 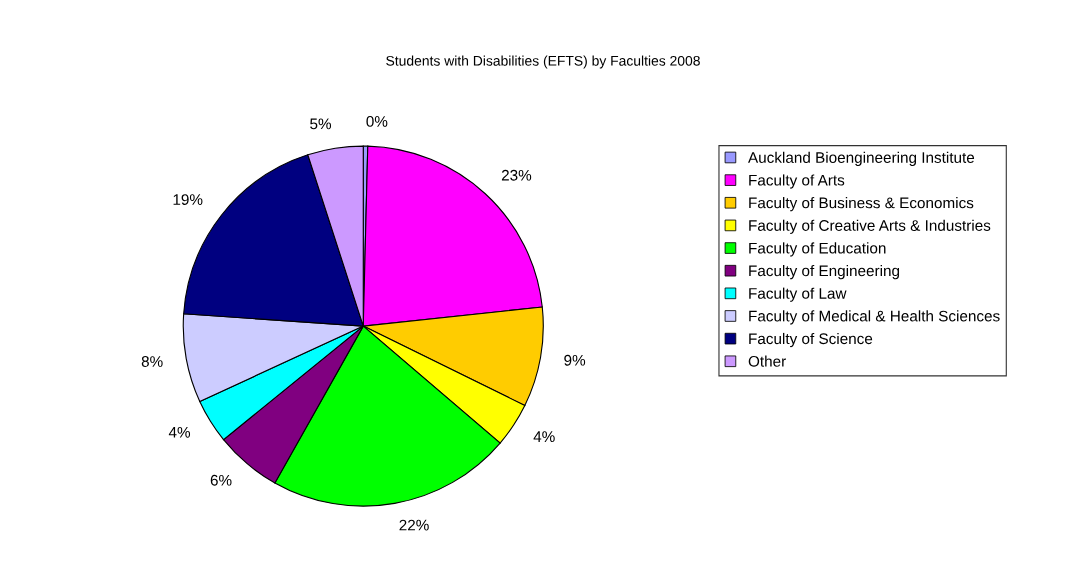 What do you see at coordinates (575, 360) in the screenshot?
I see `data-label: 9%` at bounding box center [575, 360].